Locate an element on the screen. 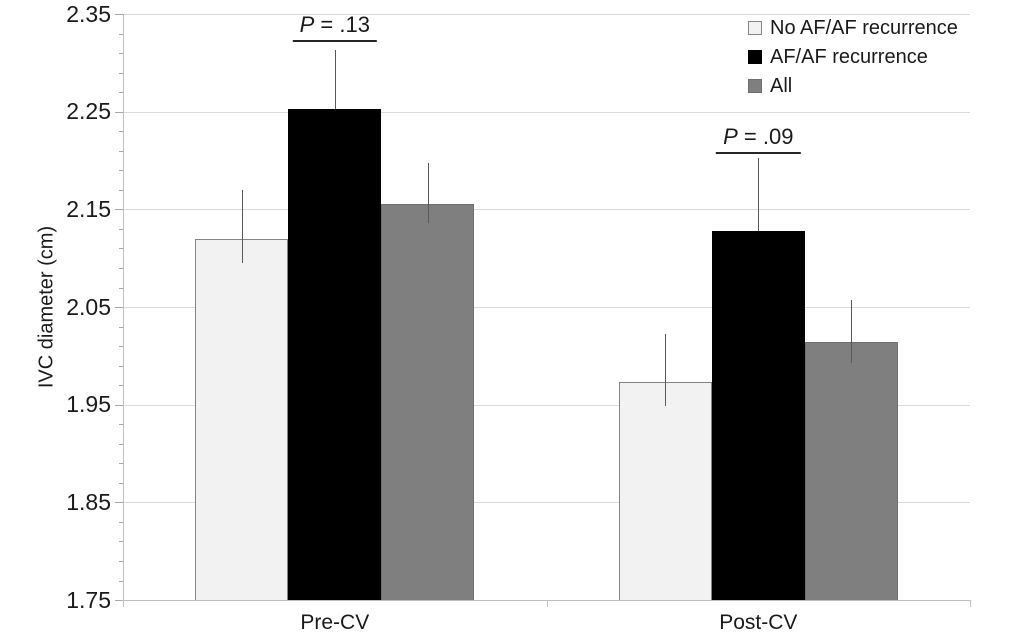  p-value-annotation: P = .09 is located at coordinates (758, 138).